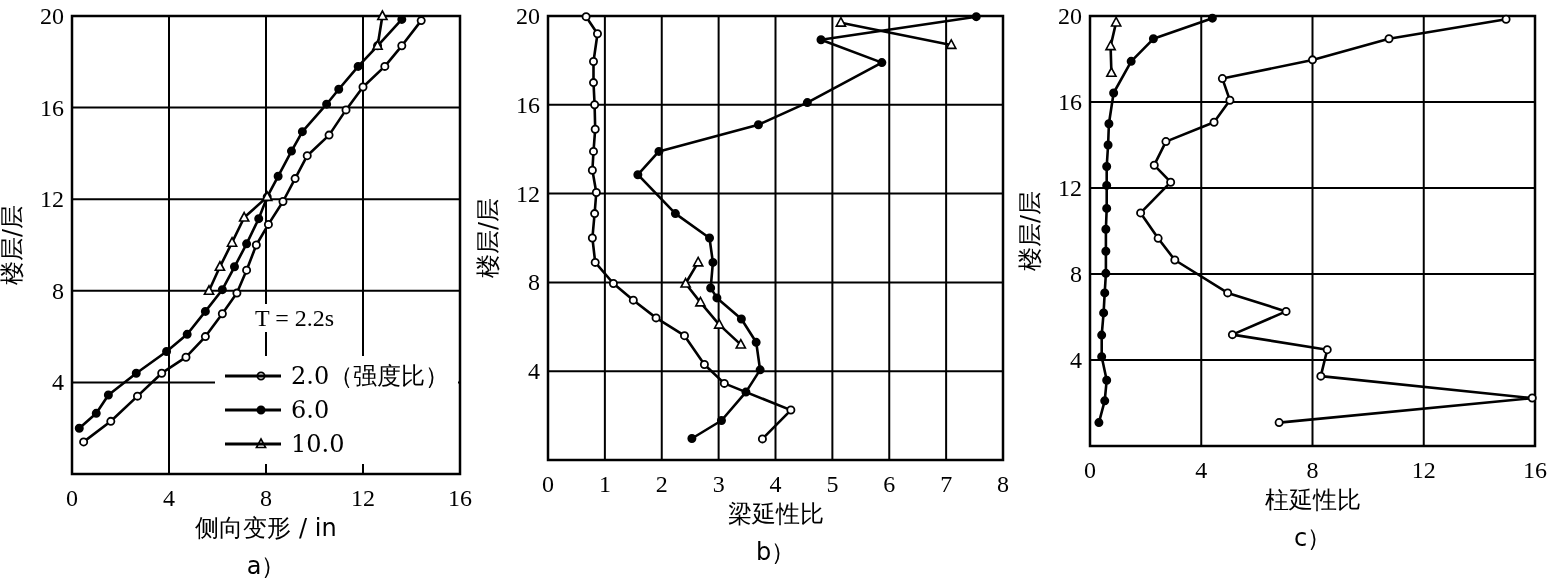 The width and height of the screenshot is (1559, 585). Describe the element at coordinates (775, 514) in the screenshot. I see `x-axis-title: 梁延性比` at that location.